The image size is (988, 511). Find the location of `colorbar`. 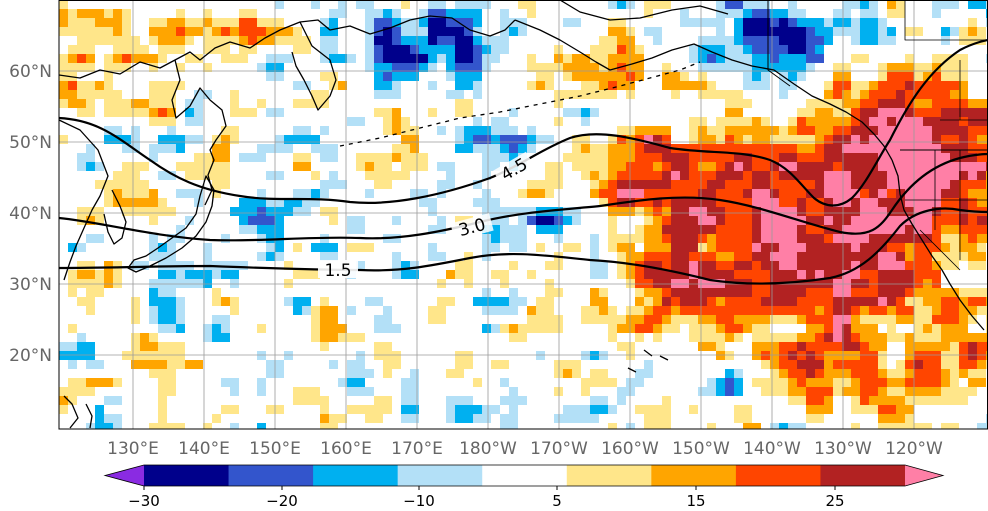

colorbar is located at coordinates (524, 475).